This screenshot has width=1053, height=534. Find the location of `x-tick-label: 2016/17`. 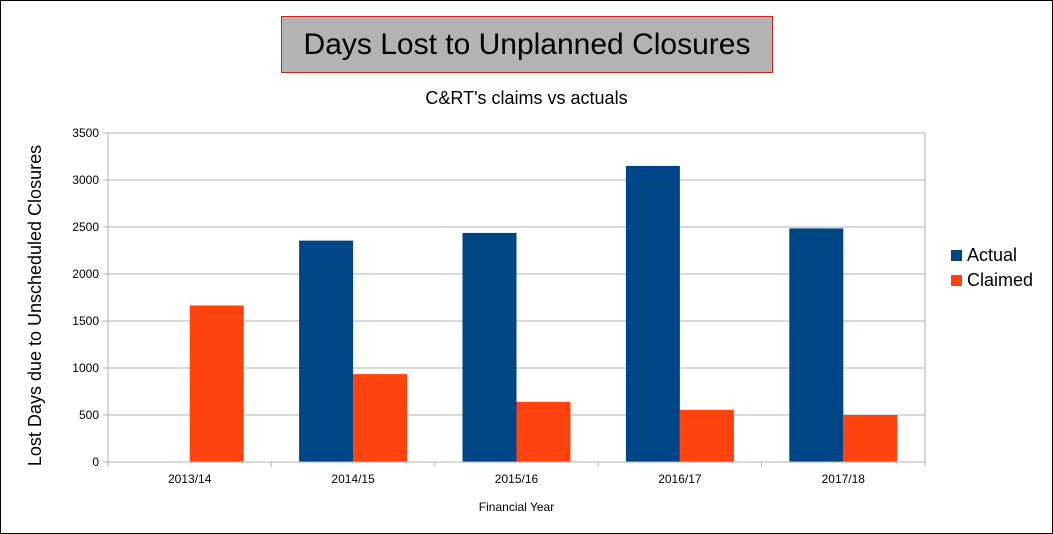

x-tick-label: 2016/17 is located at coordinates (680, 479).